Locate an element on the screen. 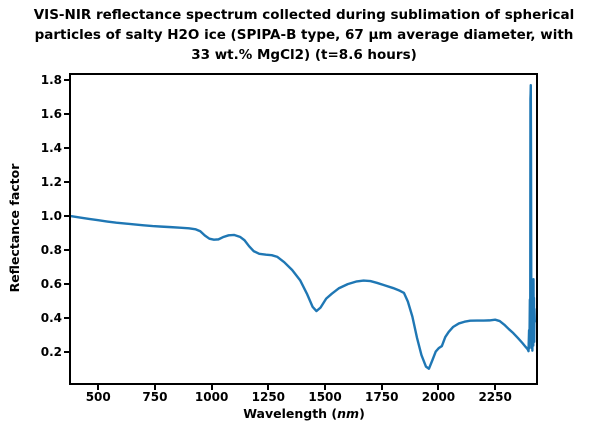 The image size is (608, 439). x-axis-label: Wavelength (nm) is located at coordinates (304, 413).